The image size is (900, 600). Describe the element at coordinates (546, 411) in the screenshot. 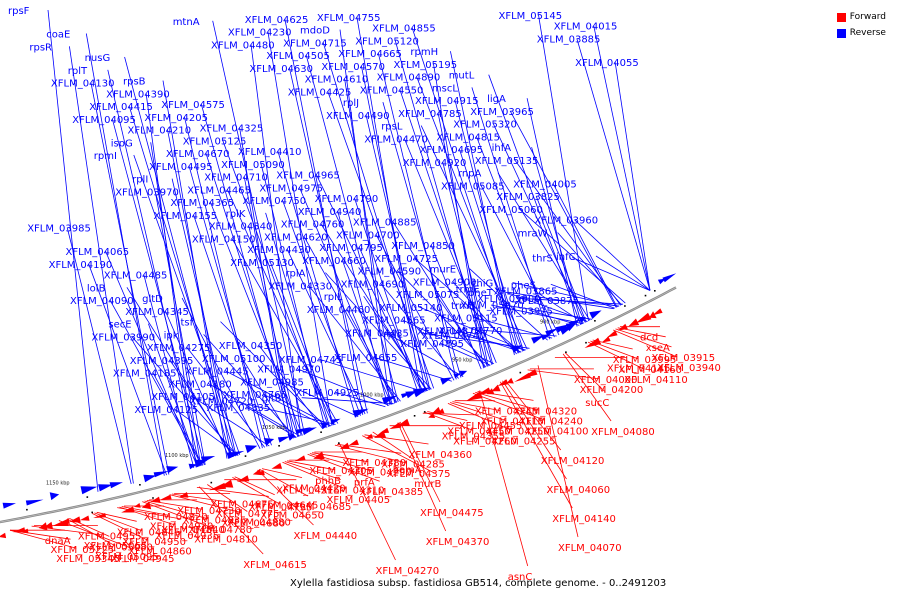

I see `forward-gene-label: XFLM_04320` at that location.